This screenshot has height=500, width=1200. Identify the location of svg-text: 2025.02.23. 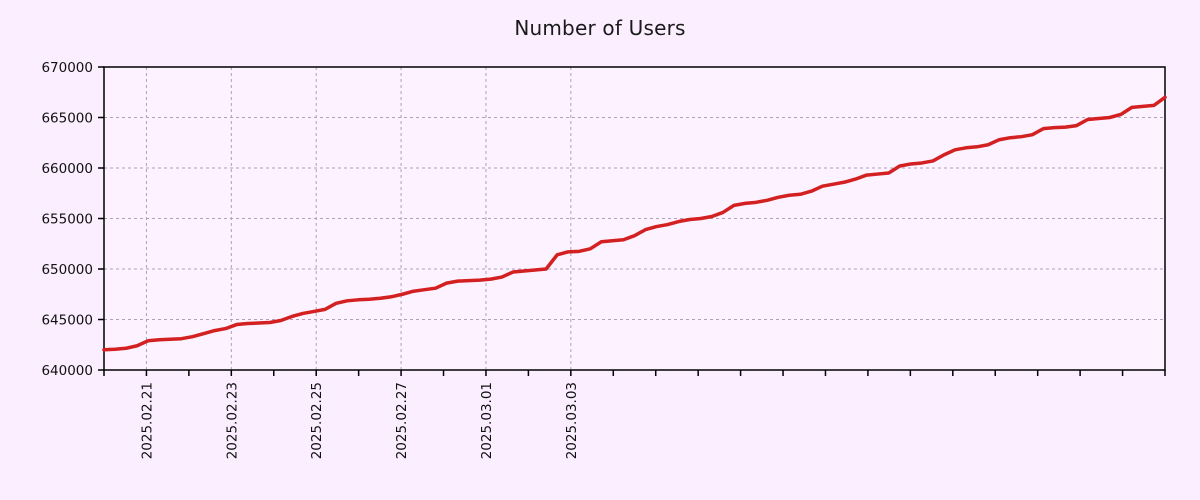
(232, 420).